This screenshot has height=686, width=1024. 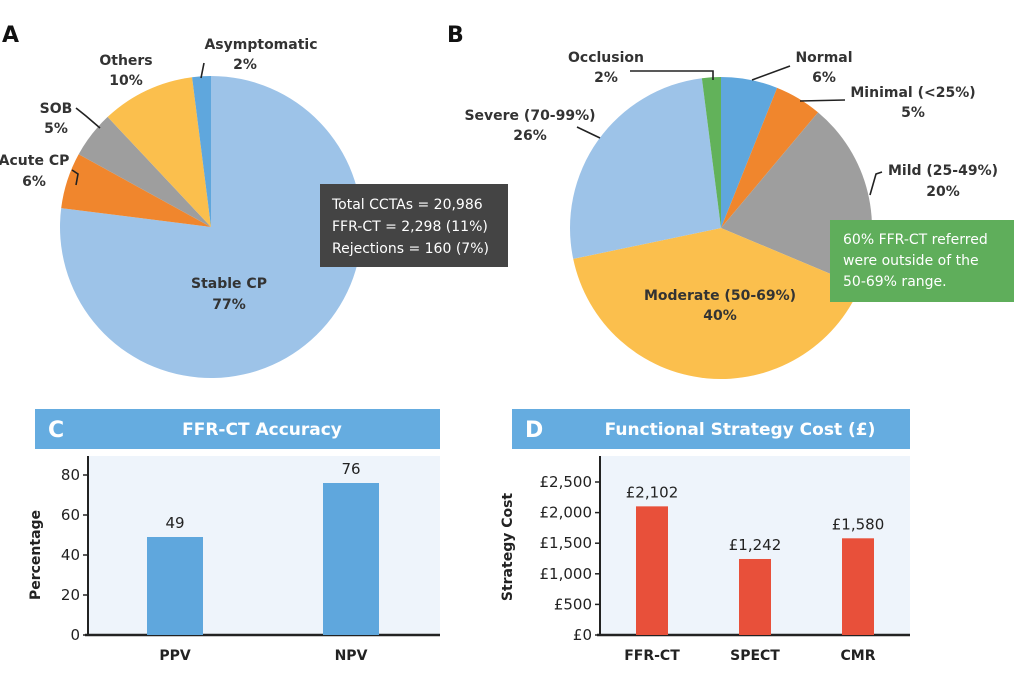 I want to click on y-axis-label: Percentage, so click(x=36, y=555).